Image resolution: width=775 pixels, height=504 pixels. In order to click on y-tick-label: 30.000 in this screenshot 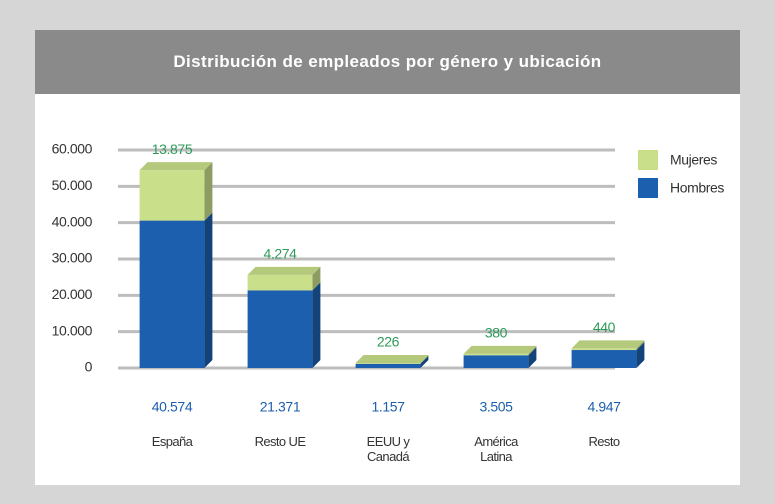, I will do `click(72, 258)`.